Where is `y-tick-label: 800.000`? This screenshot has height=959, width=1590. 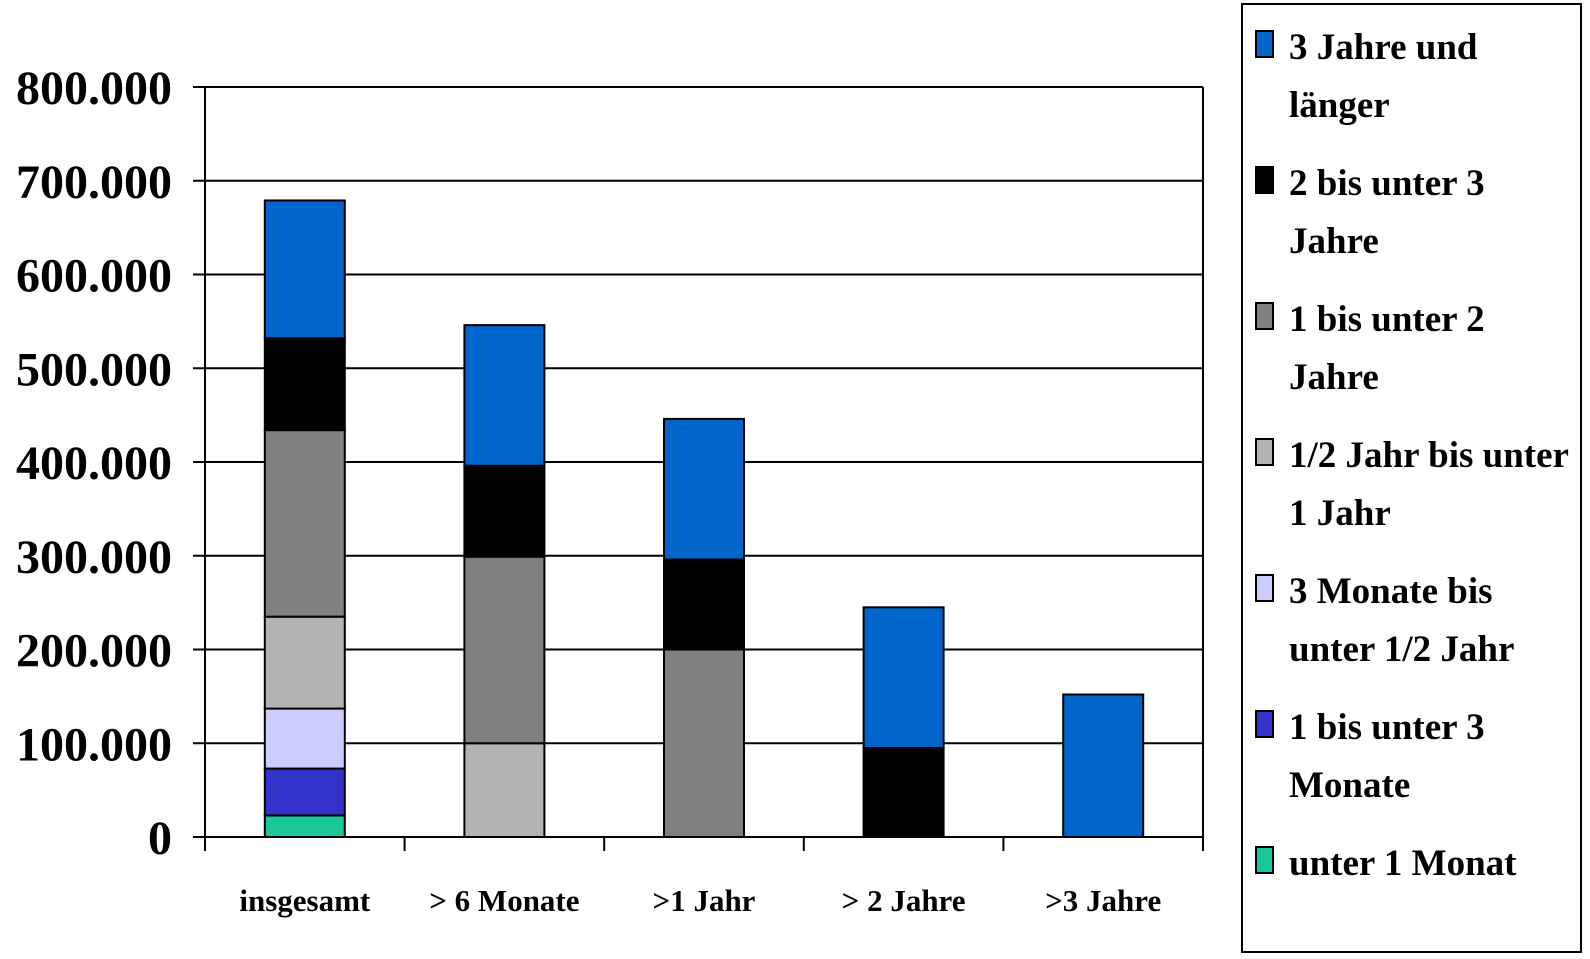
y-tick-label: 800.000 is located at coordinates (94, 88).